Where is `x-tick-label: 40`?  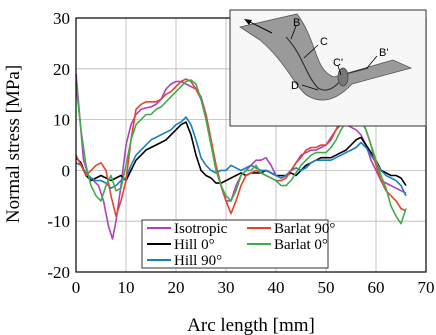
x-tick-label: 40 is located at coordinates (276, 287).